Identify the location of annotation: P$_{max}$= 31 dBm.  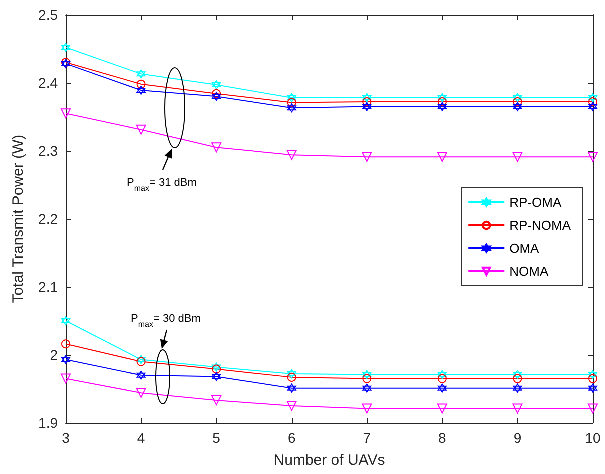
(162, 184).